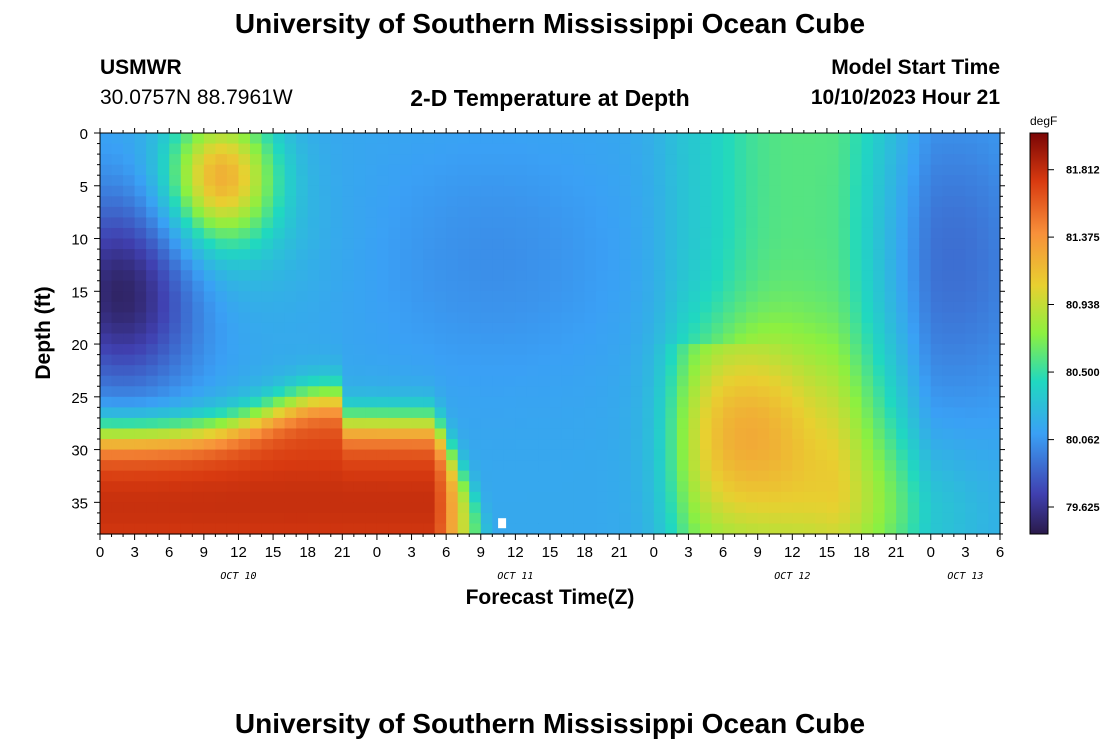 The width and height of the screenshot is (1100, 750). I want to click on y-tick-label: 20, so click(79, 345).